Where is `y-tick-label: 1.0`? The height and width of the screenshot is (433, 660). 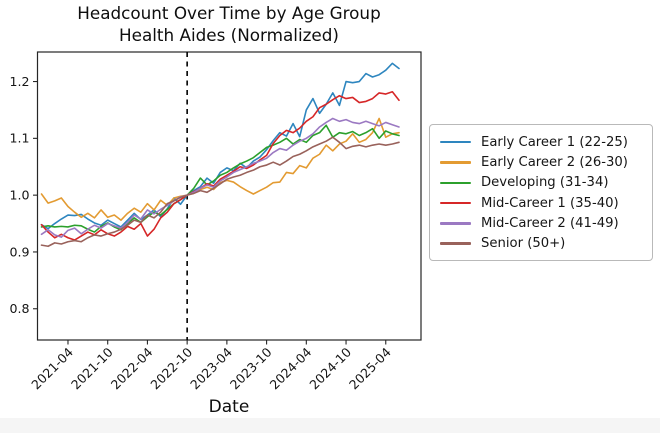
y-tick-label: 1.0 is located at coordinates (19, 194).